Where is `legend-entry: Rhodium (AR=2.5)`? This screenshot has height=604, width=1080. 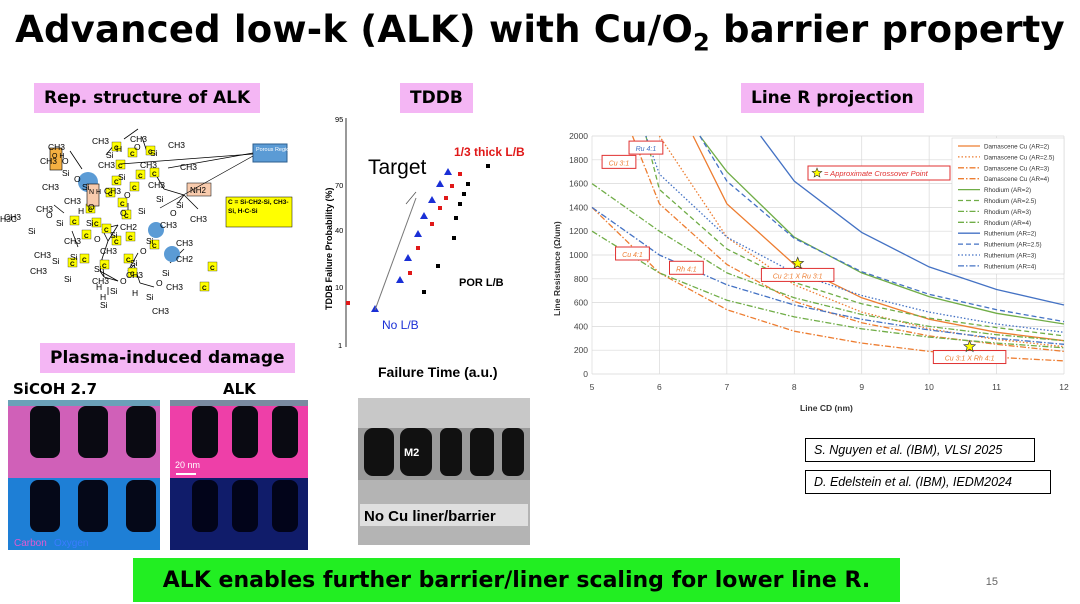
legend-entry: Rhodium (AR=2.5) is located at coordinates (1010, 201).